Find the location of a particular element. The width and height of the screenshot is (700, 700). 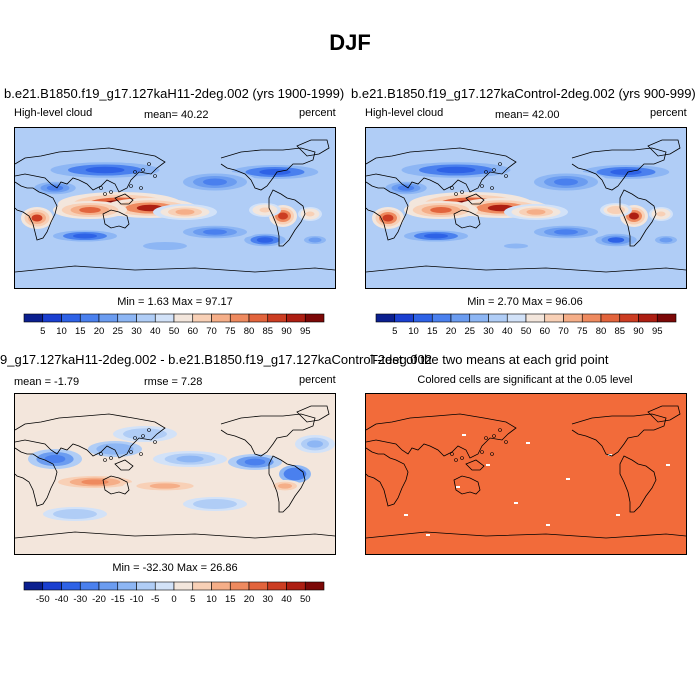

panel3-minmax: Min = -32.30 Max = 26.86 is located at coordinates (175, 568).